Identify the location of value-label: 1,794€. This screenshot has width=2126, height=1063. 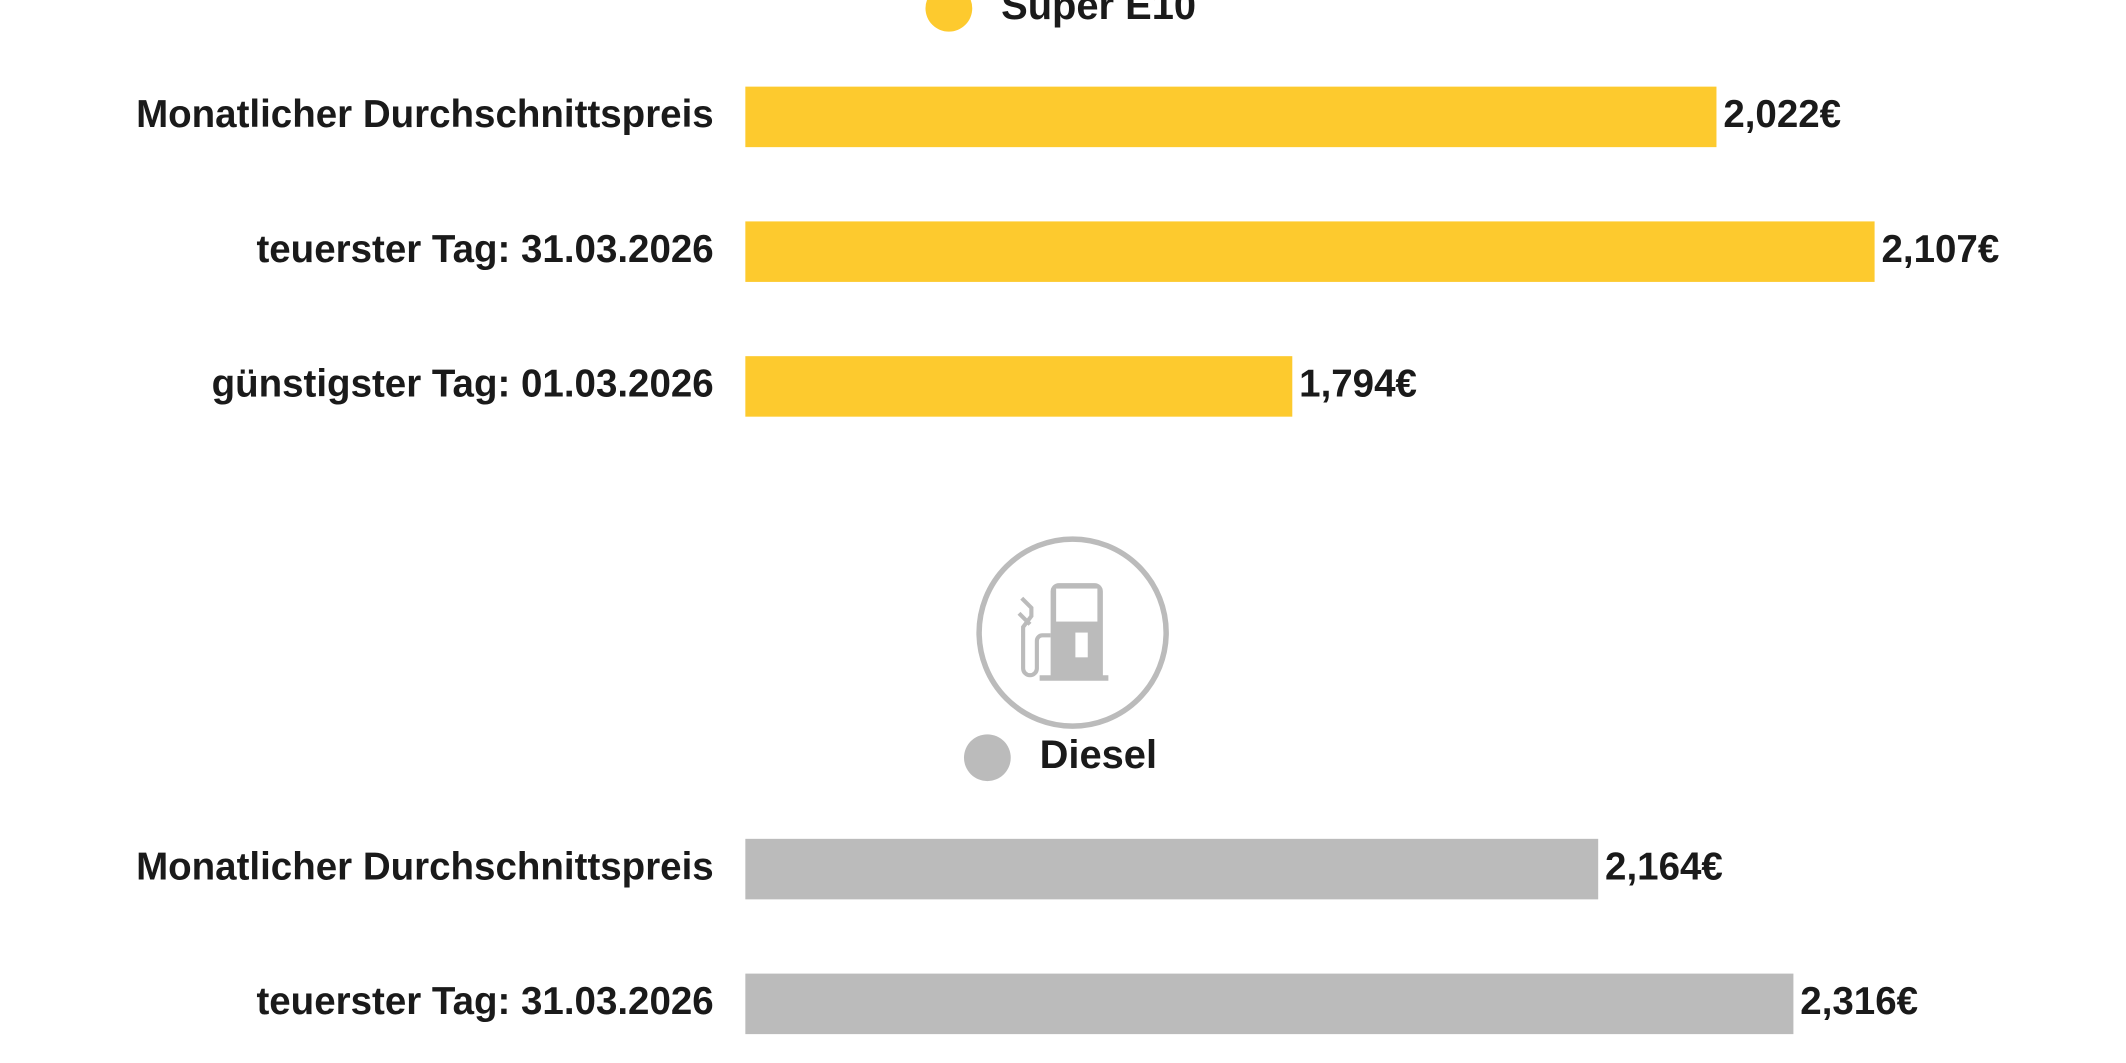
(1358, 384).